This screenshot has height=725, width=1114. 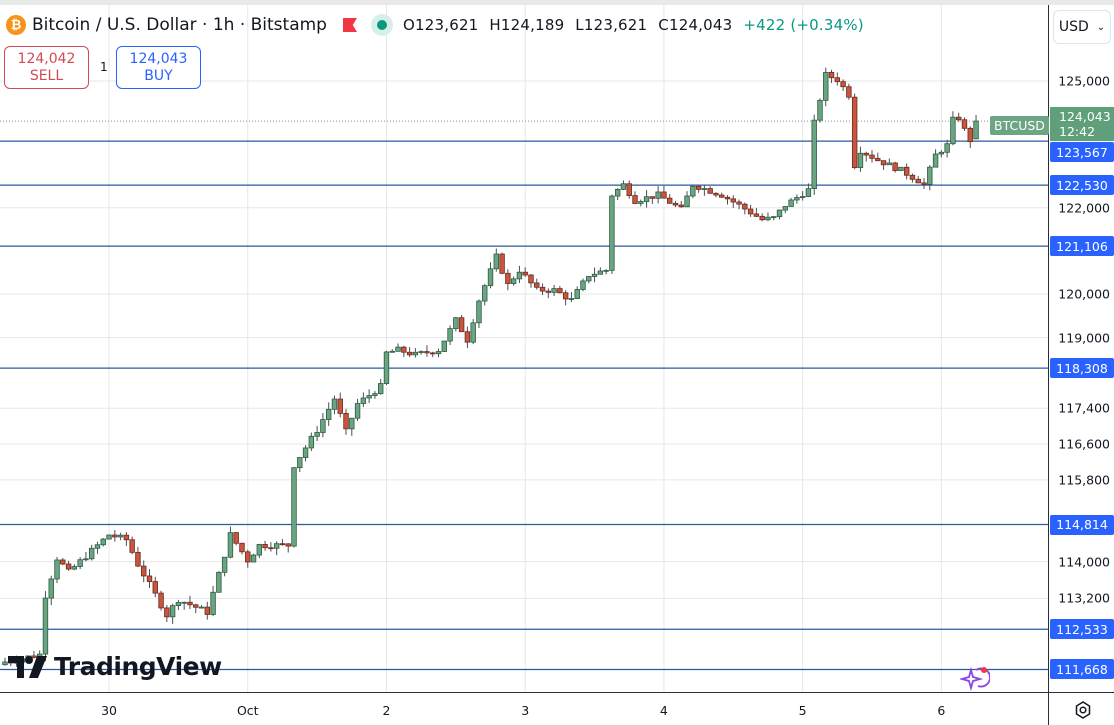 I want to click on time-tick-label: 3, so click(x=525, y=710).